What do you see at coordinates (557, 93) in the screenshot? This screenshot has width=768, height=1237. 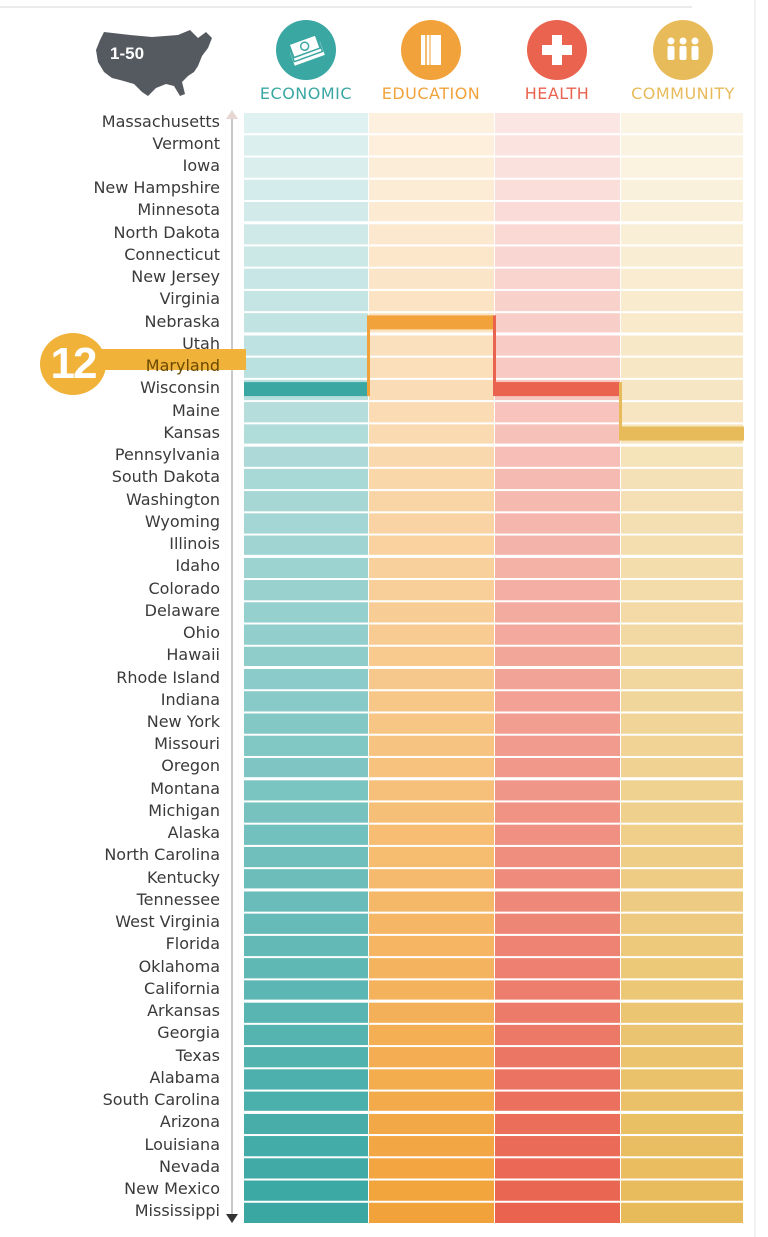 I see `header-health-label: HEALTH` at bounding box center [557, 93].